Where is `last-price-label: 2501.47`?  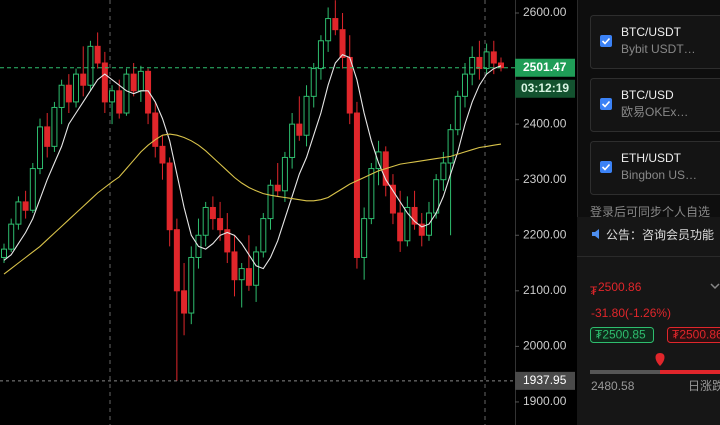 last-price-label: 2501.47 is located at coordinates (545, 67).